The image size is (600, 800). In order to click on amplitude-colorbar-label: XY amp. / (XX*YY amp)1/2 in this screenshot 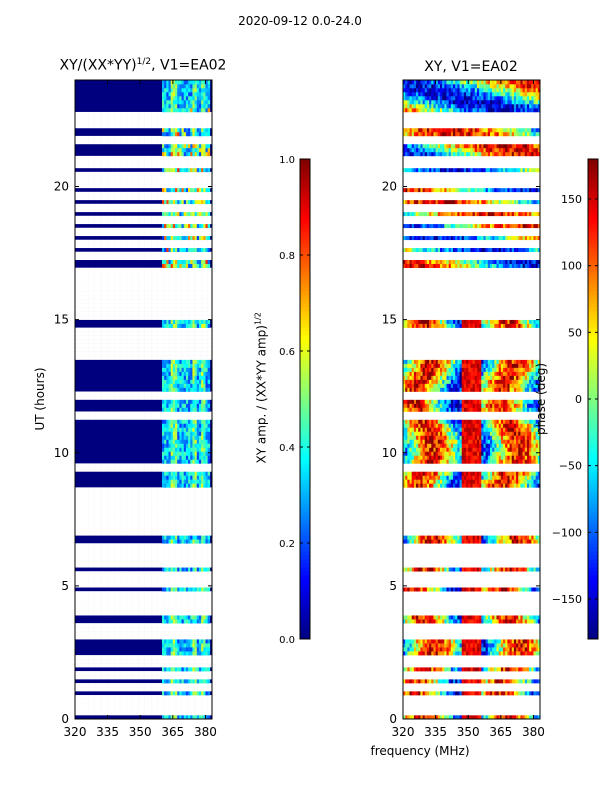, I will do `click(261, 387)`.